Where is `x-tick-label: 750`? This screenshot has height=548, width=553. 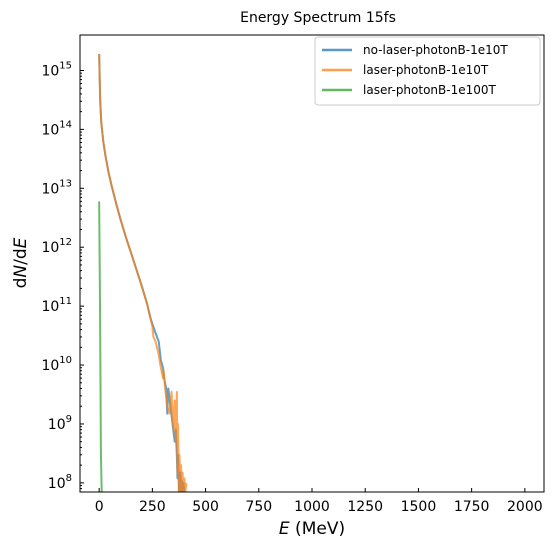
x-tick-label: 750 is located at coordinates (258, 507).